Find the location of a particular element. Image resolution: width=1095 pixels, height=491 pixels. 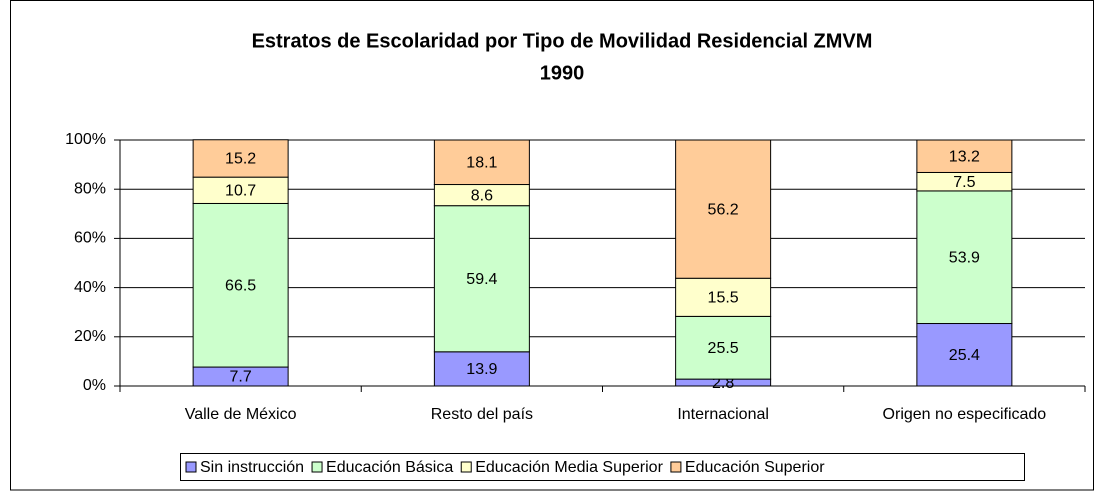

x-tick-label: Origen no especificado is located at coordinates (965, 414).